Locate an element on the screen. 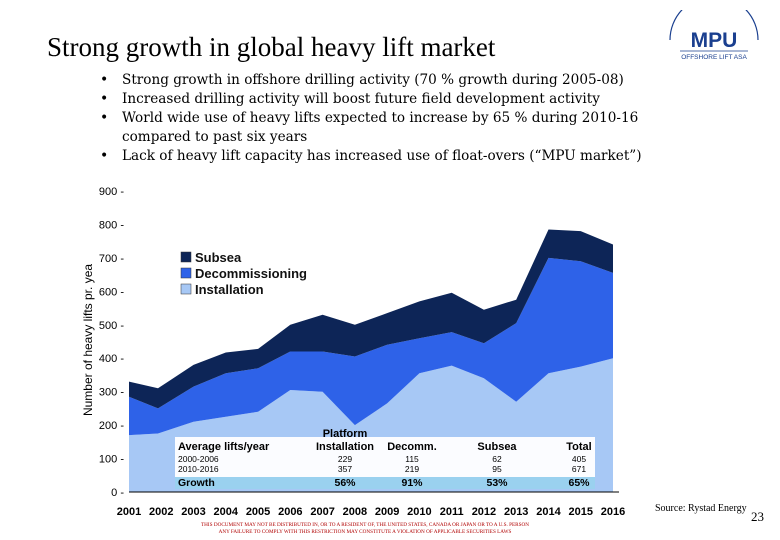 Image resolution: width=780 pixels, height=540 pixels. table-cell: 671 is located at coordinates (579, 469).